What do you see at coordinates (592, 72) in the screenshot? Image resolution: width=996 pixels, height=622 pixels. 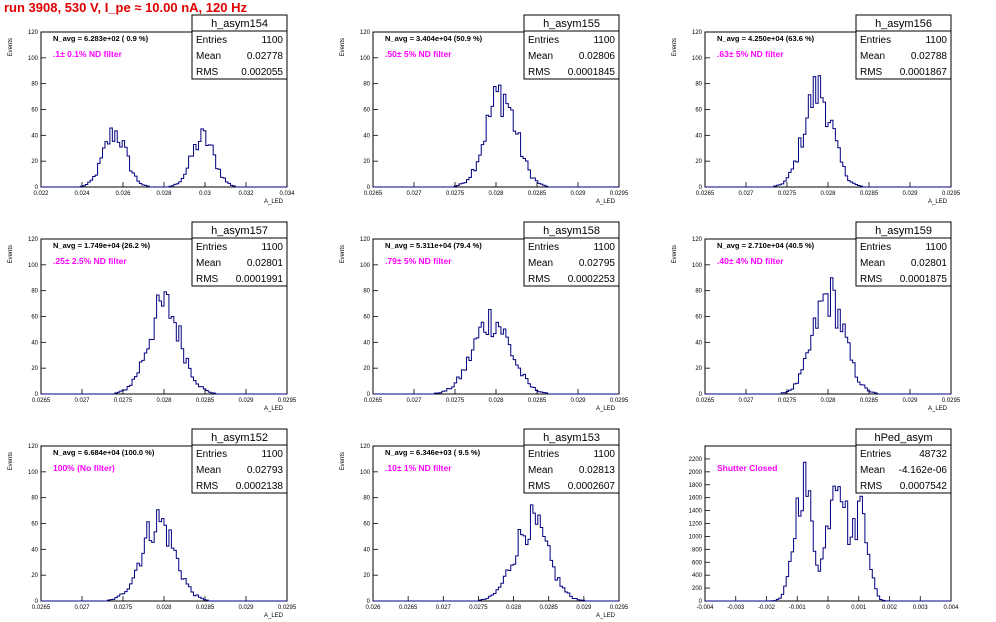 I see `stats-value: 0.0001845` at bounding box center [592, 72].